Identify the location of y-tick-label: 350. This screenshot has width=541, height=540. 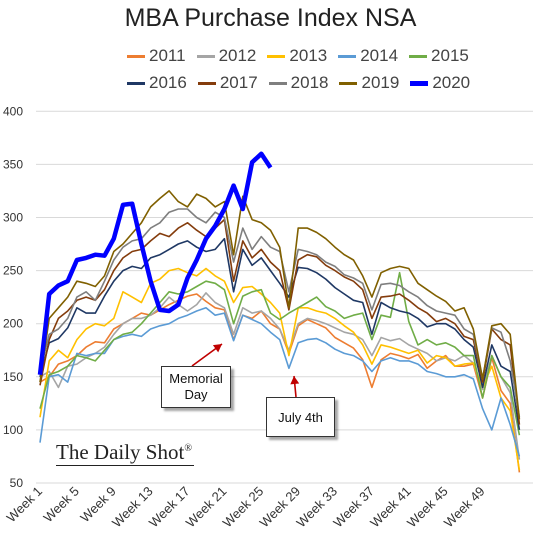
(13, 164).